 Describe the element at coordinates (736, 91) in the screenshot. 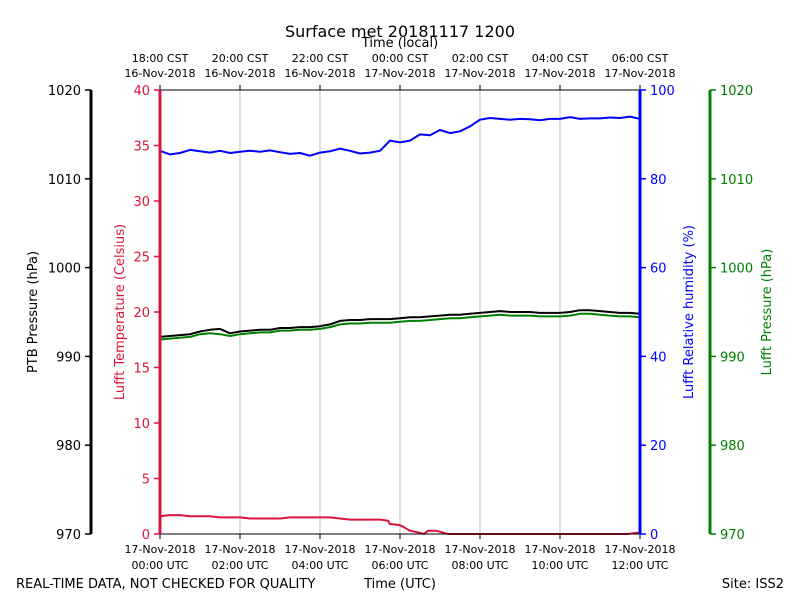

I see `lp-tick-label: 1020` at that location.